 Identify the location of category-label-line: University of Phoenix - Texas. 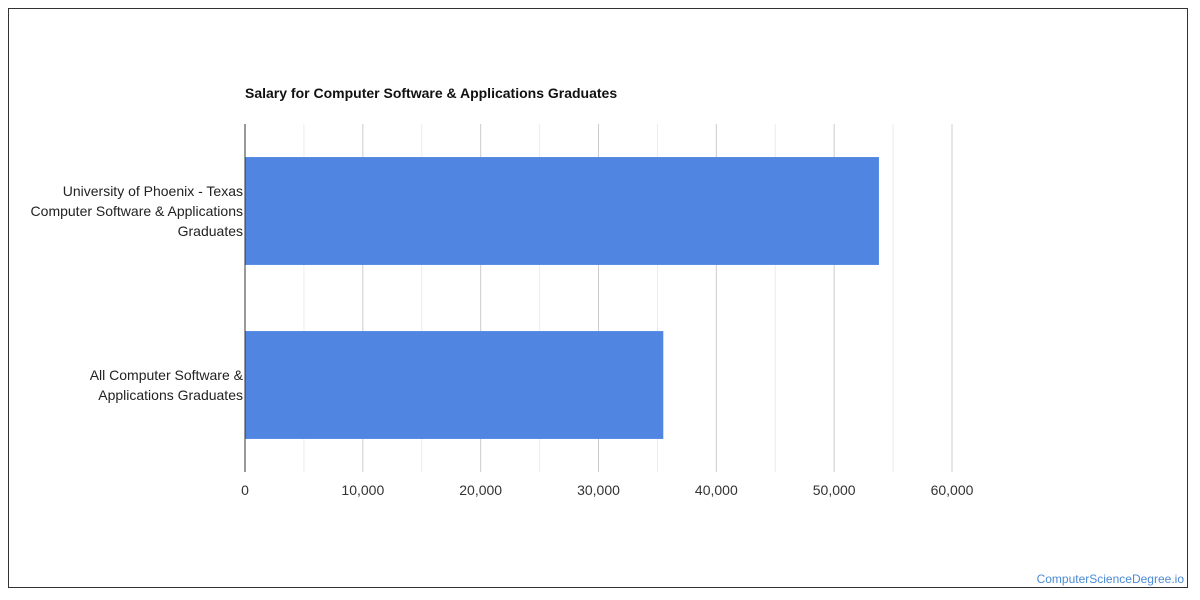
(153, 191).